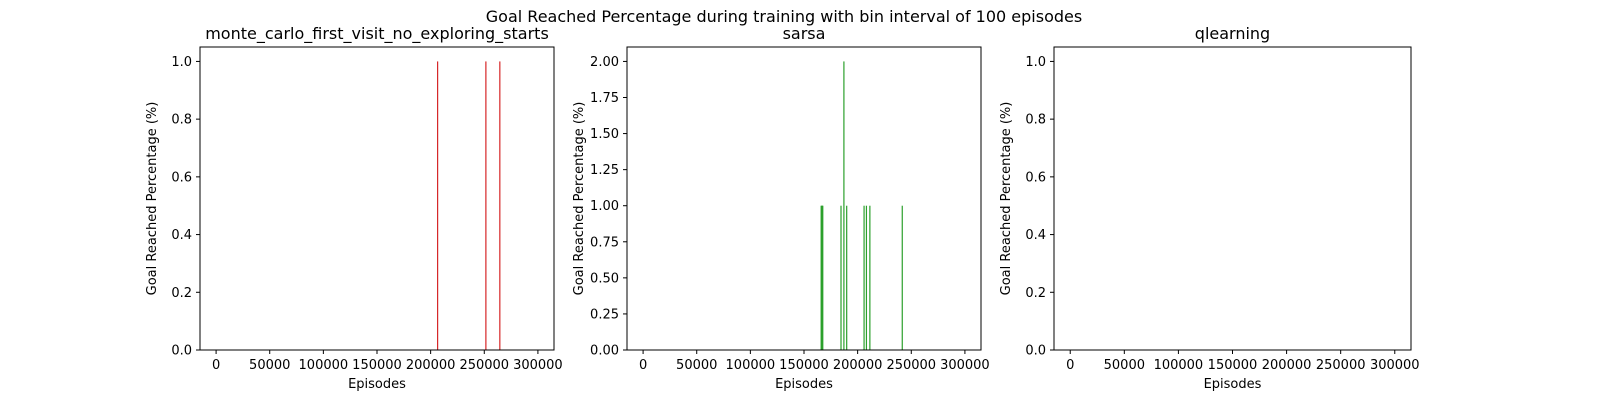 The width and height of the screenshot is (1600, 400). Describe the element at coordinates (804, 33) in the screenshot. I see `chart-title: sarsa` at that location.